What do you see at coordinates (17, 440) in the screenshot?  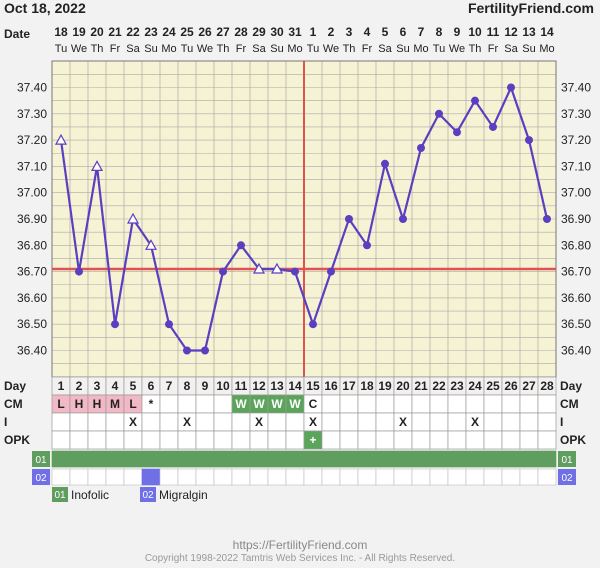 I see `opk-row-label: OPK` at bounding box center [17, 440].